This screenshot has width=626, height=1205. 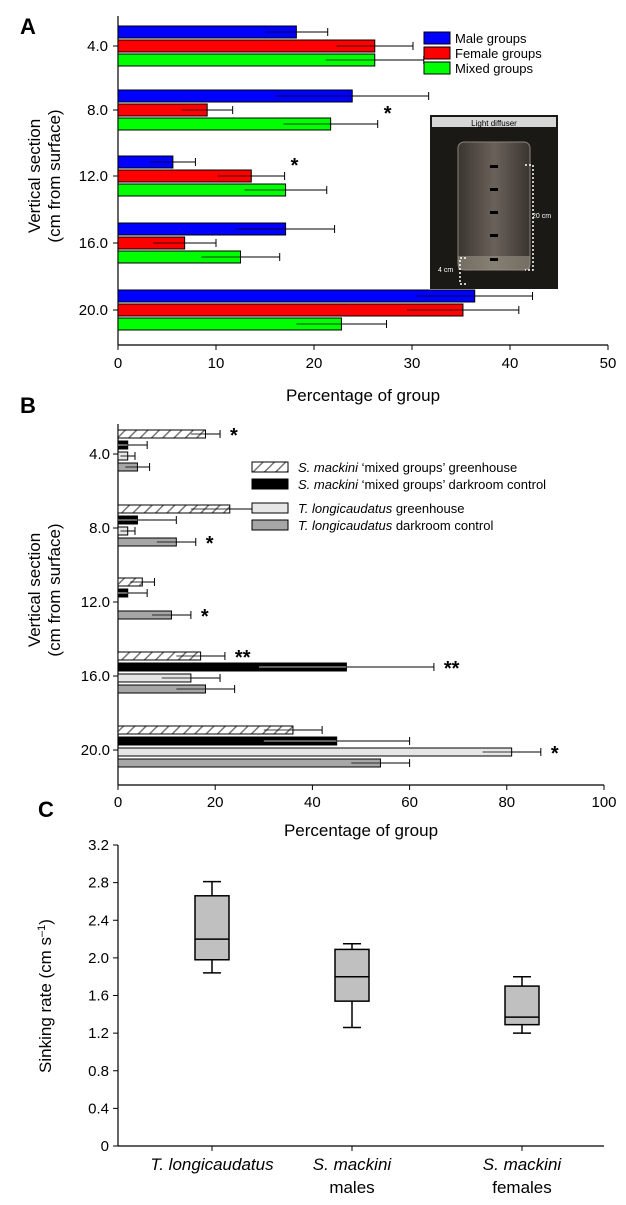 I want to click on legend-label: Female groups, so click(x=498, y=53).